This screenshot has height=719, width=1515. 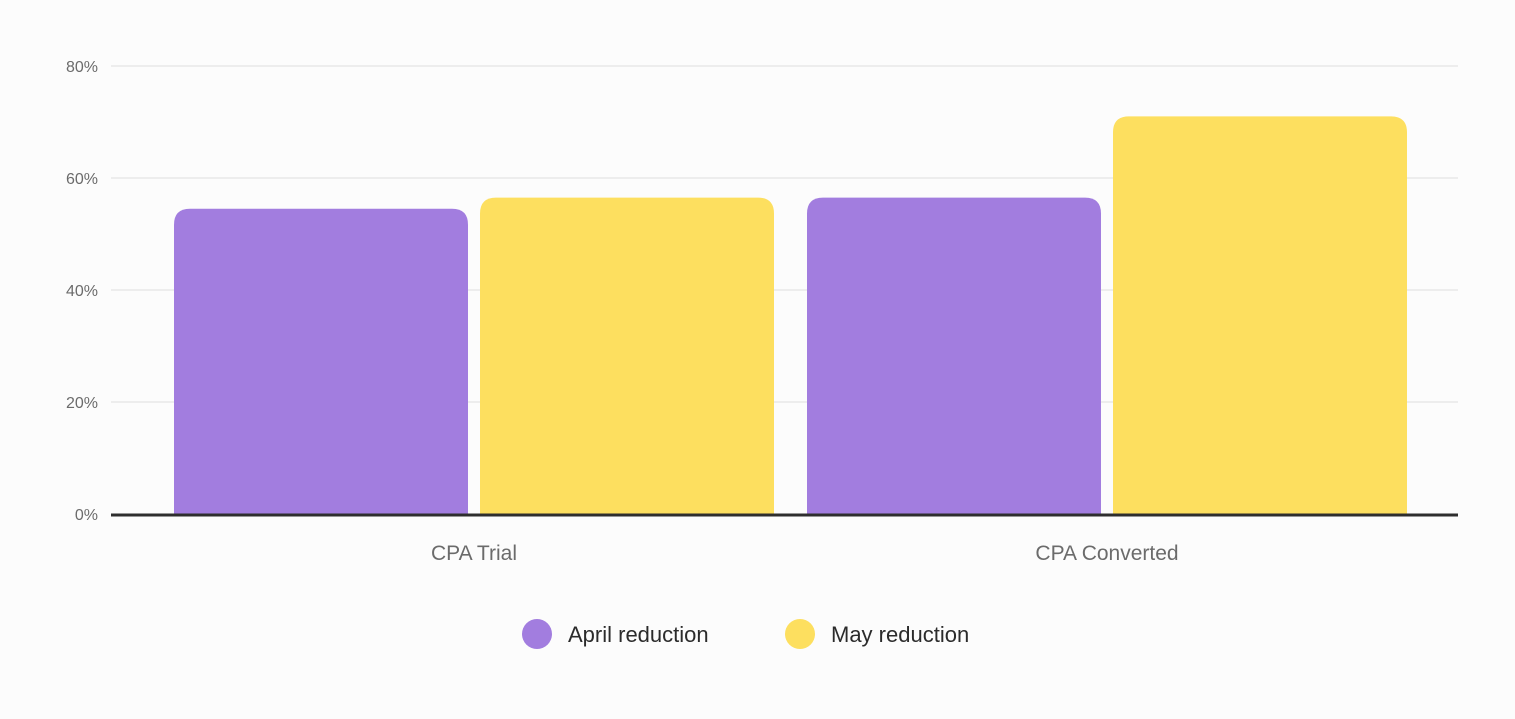 What do you see at coordinates (1260, 315) in the screenshot?
I see `bar-may-reduction-cpa-converted` at bounding box center [1260, 315].